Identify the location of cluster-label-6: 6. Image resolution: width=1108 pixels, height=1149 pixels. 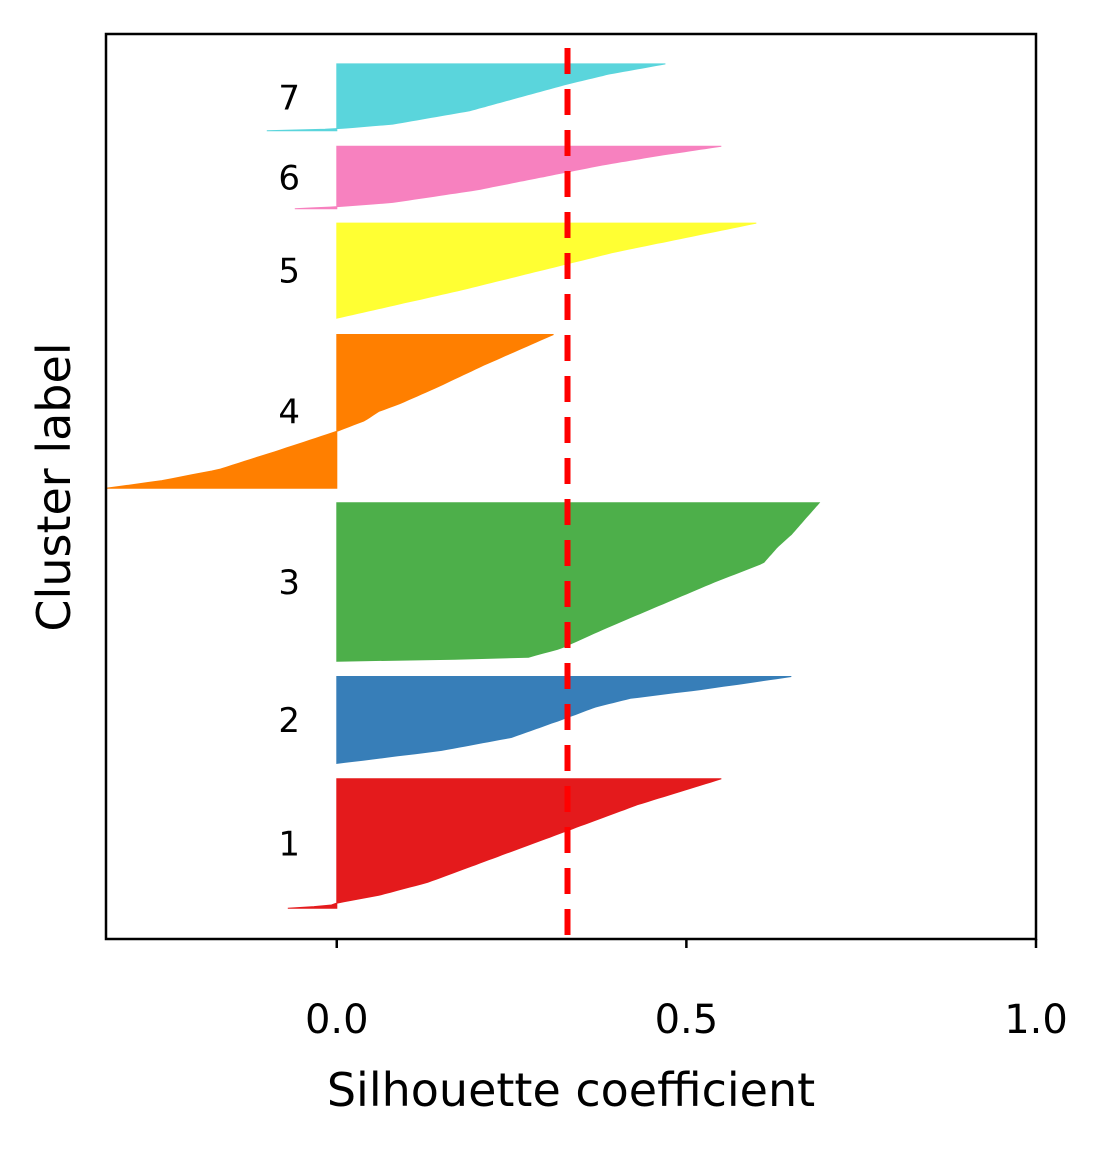
(289, 178).